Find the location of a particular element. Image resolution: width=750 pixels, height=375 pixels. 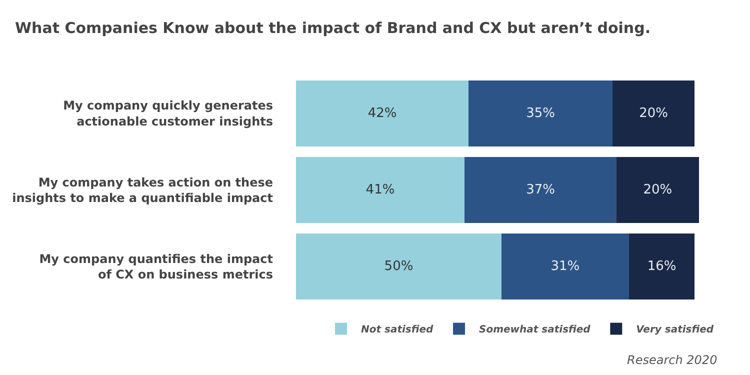

data-label: 37% is located at coordinates (541, 190).